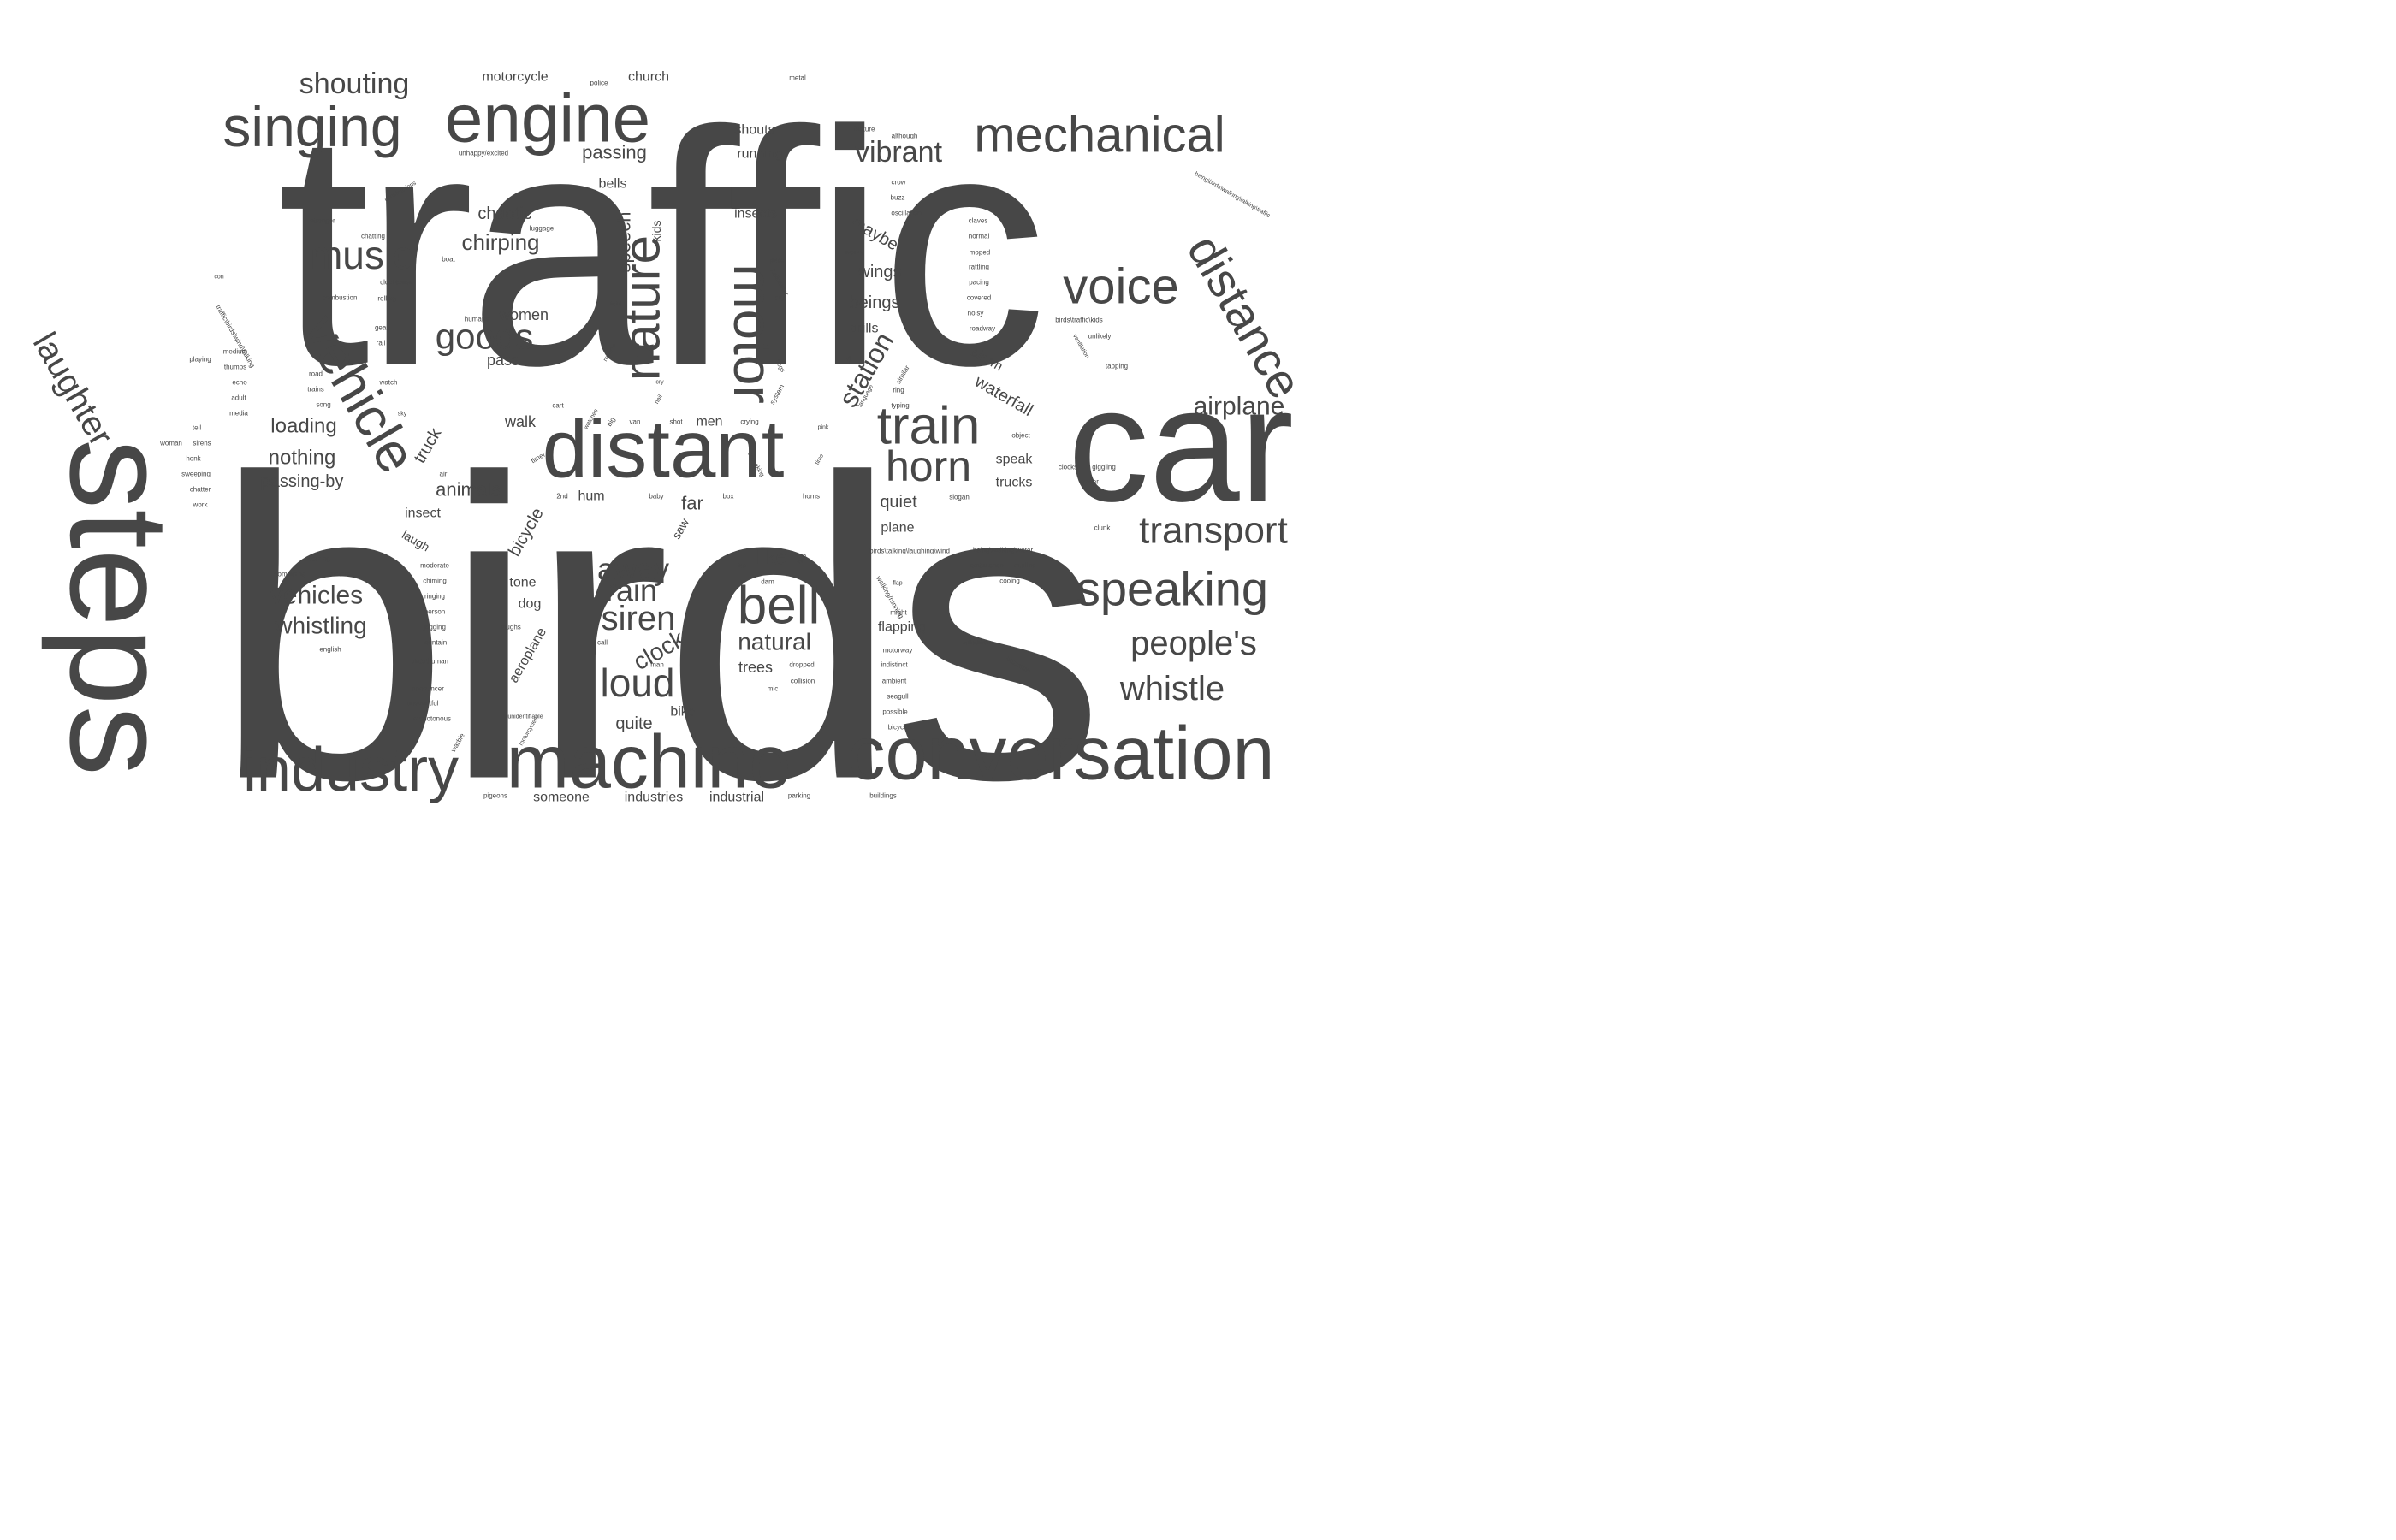 This screenshot has height=1540, width=2396. Describe the element at coordinates (1172, 689) in the screenshot. I see `word-whistle: whistle` at that location.